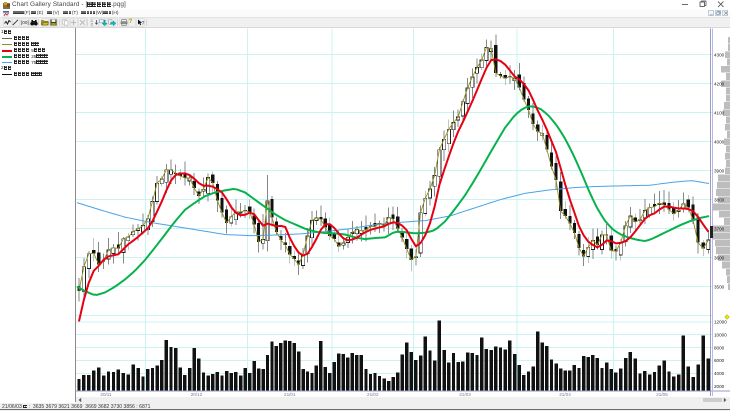  Describe the element at coordinates (719, 286) in the screenshot. I see `svg-text: 3500` at that location.